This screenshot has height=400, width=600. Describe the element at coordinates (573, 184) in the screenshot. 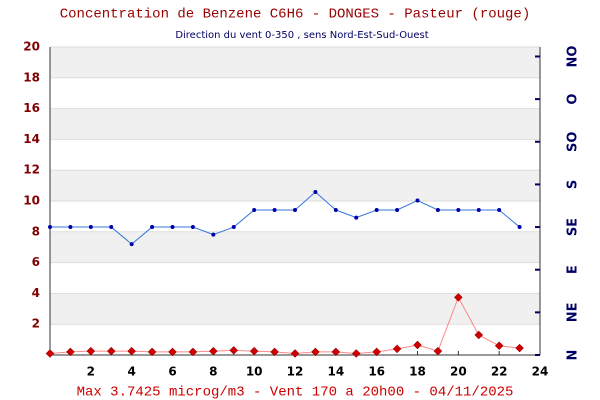

I see `y2-tick-label: S` at that location.